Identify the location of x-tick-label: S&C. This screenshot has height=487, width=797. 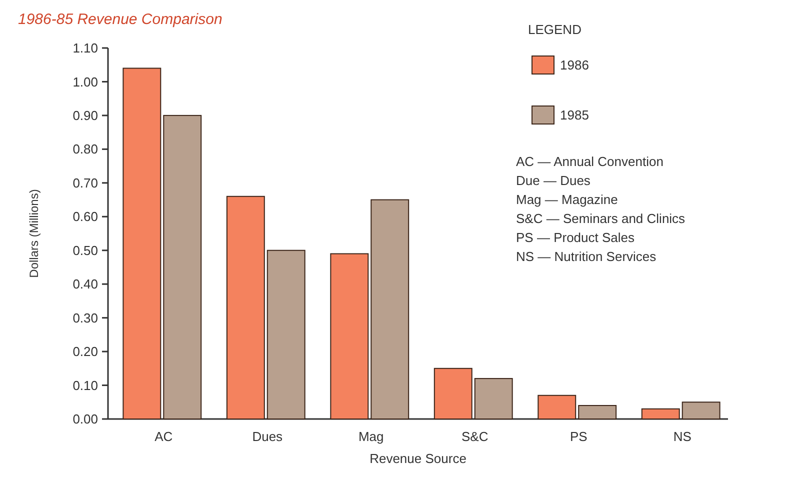
(475, 436).